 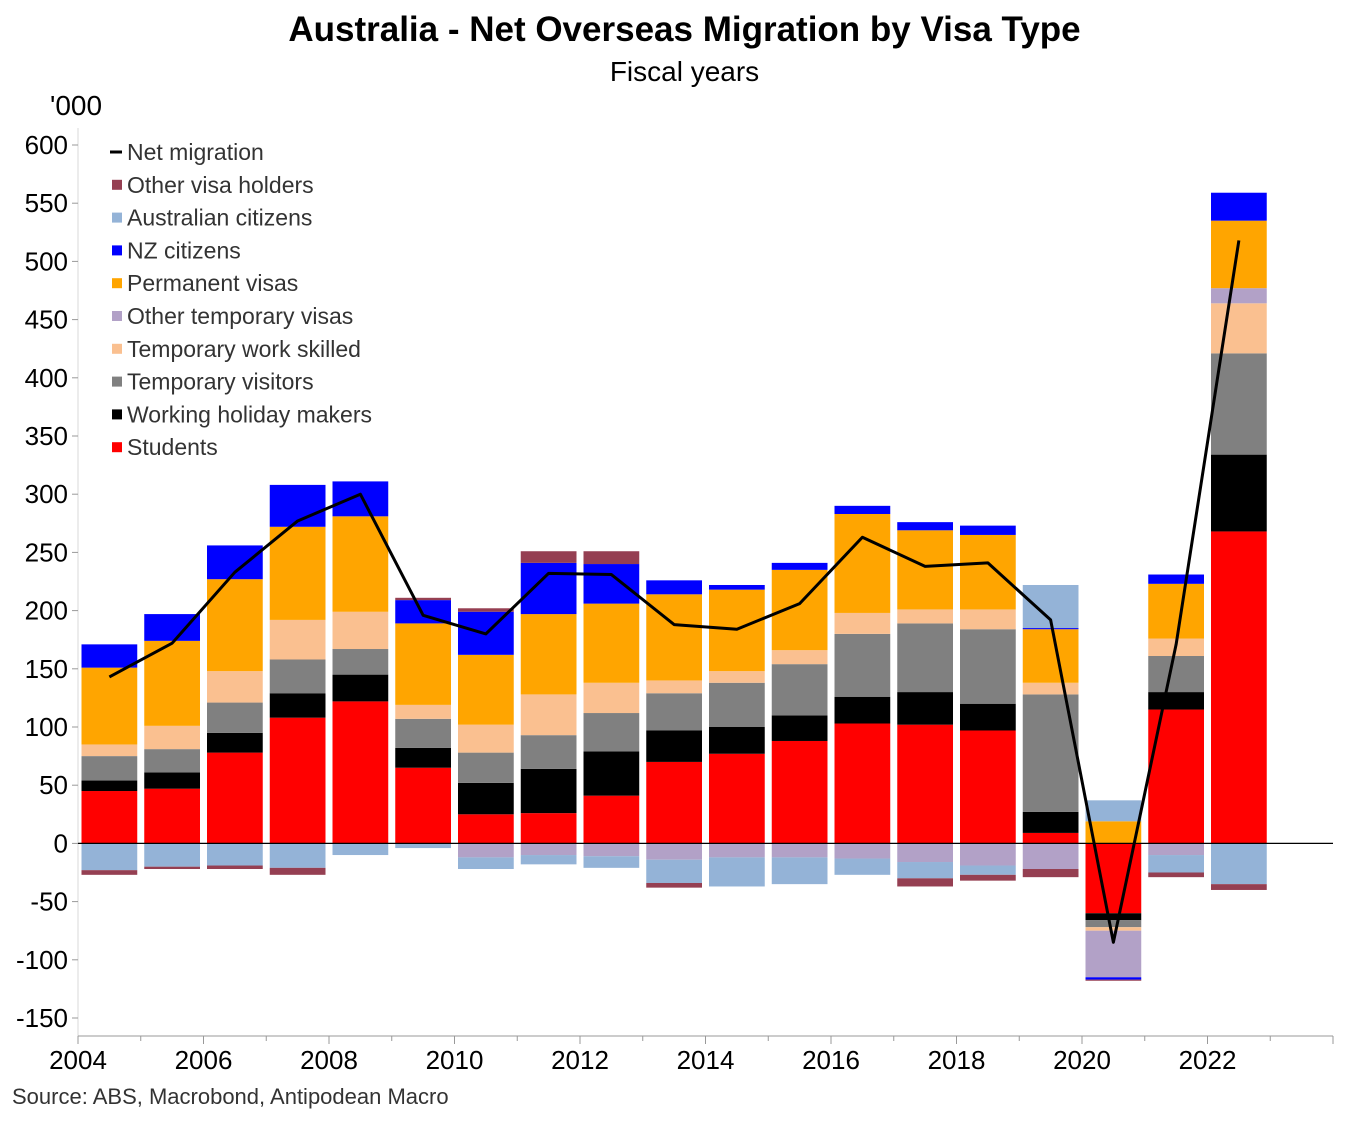 I want to click on bar-segment-permanent-visas-2013, so click(x=611, y=643).